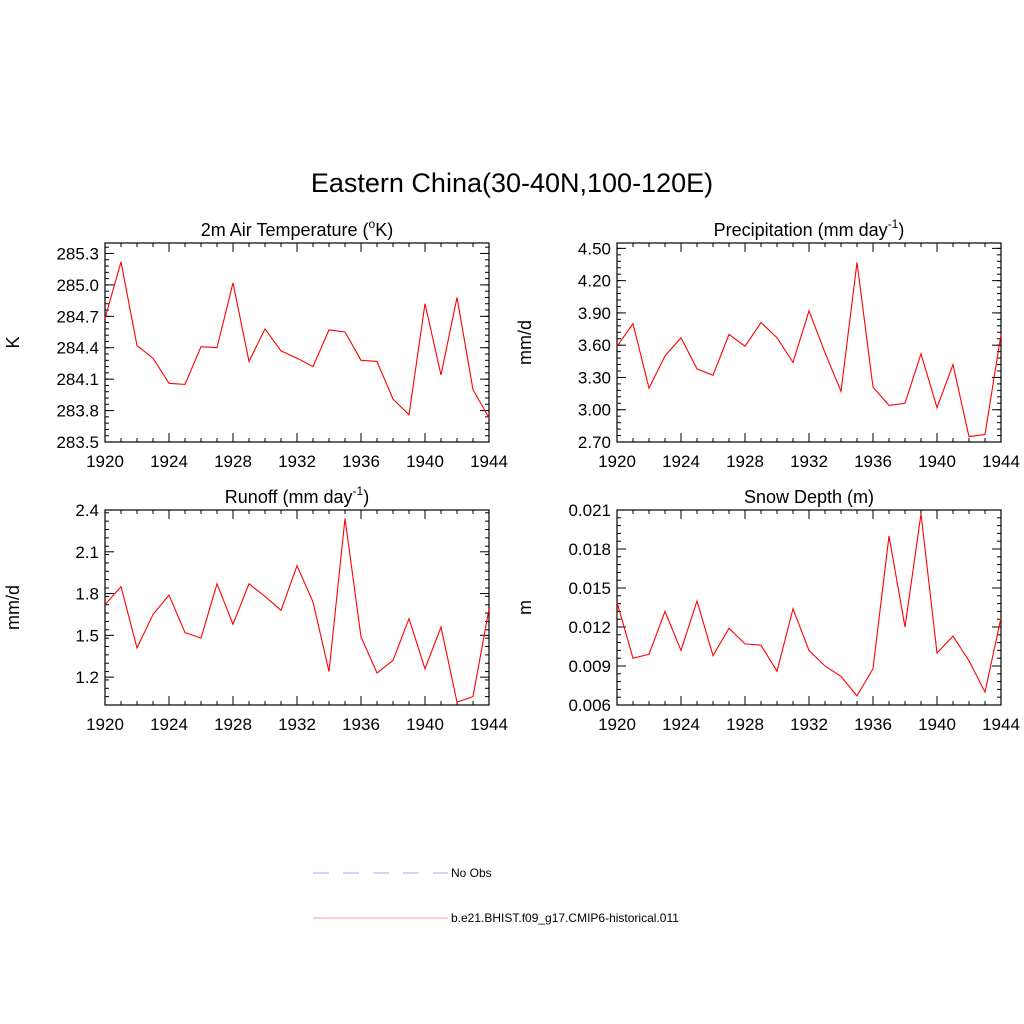  I want to click on runoff-frame, so click(297, 607).